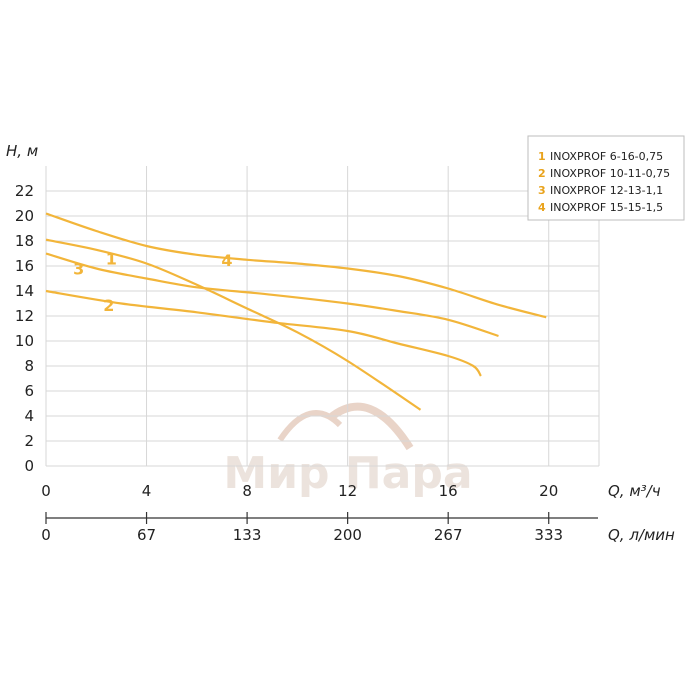 Image resolution: width=700 pixels, height=700 pixels. I want to click on y-tick-label: 10, so click(24, 341).